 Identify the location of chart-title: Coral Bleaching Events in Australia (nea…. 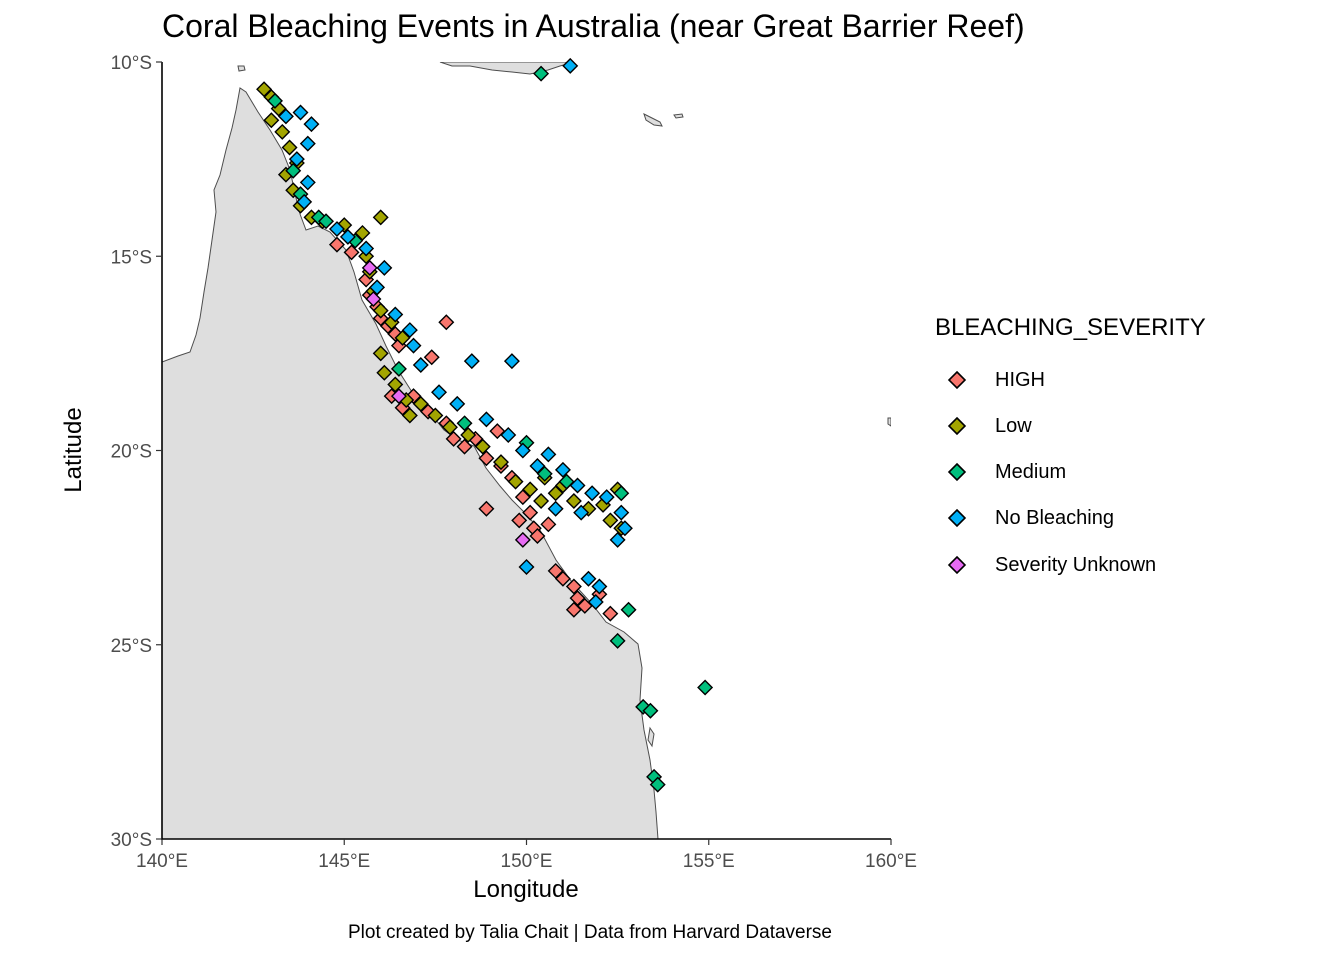
(593, 26).